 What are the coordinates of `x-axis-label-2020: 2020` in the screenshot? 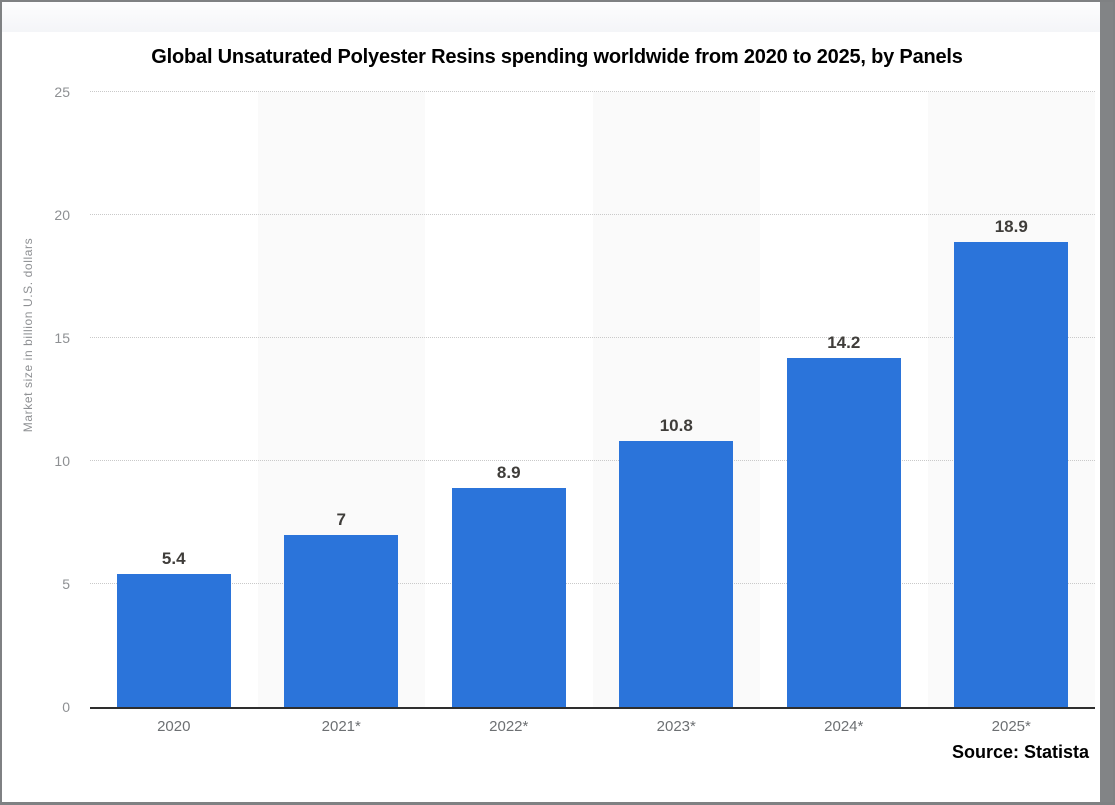 It's located at (174, 726).